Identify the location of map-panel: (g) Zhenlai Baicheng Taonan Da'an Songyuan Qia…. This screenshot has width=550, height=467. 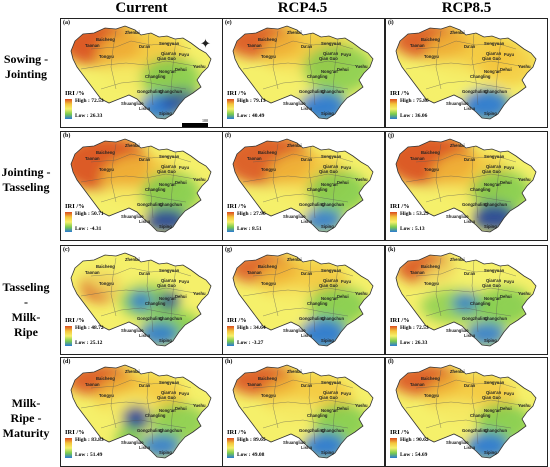
(303, 300).